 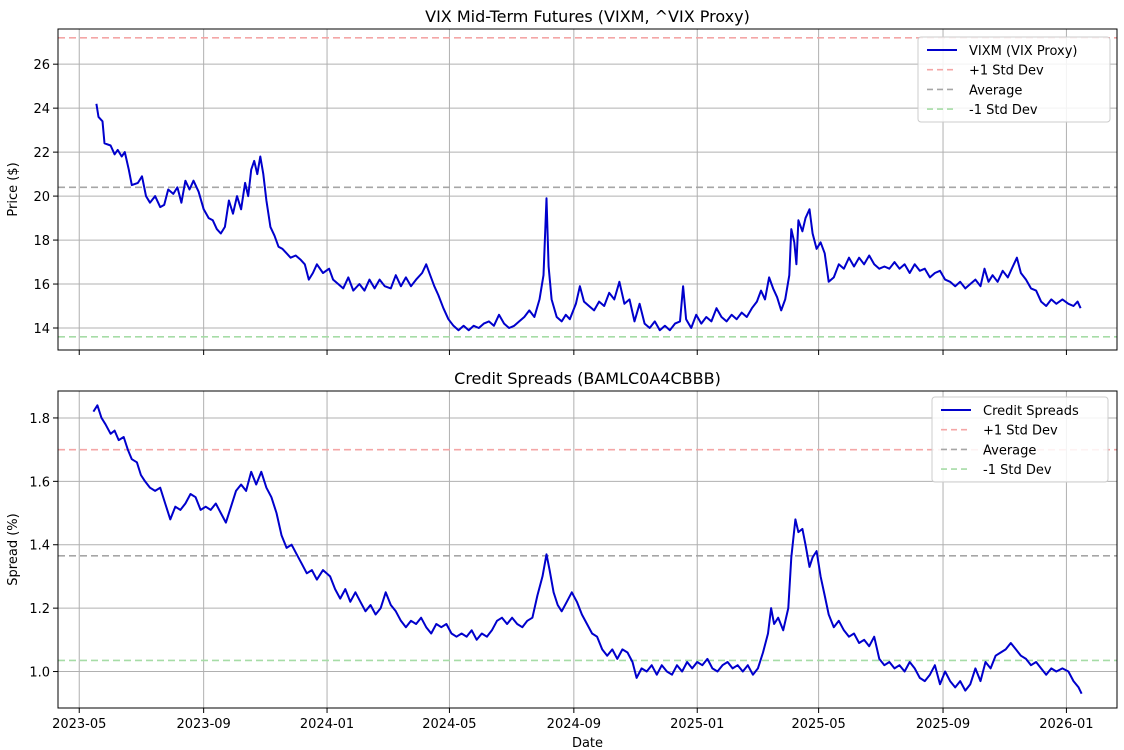 I want to click on x-tick-label: 2025-01, so click(x=697, y=724).